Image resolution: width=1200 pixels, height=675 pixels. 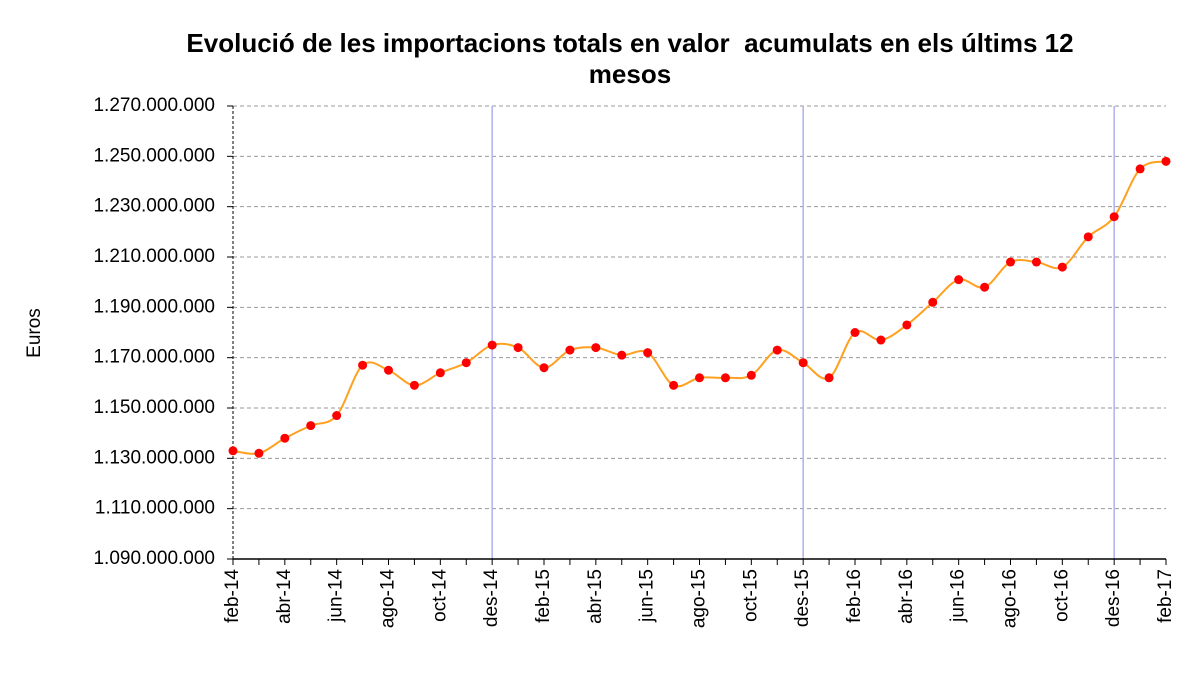 I want to click on y-tick-label: 1.250.000.000, so click(x=154, y=155).